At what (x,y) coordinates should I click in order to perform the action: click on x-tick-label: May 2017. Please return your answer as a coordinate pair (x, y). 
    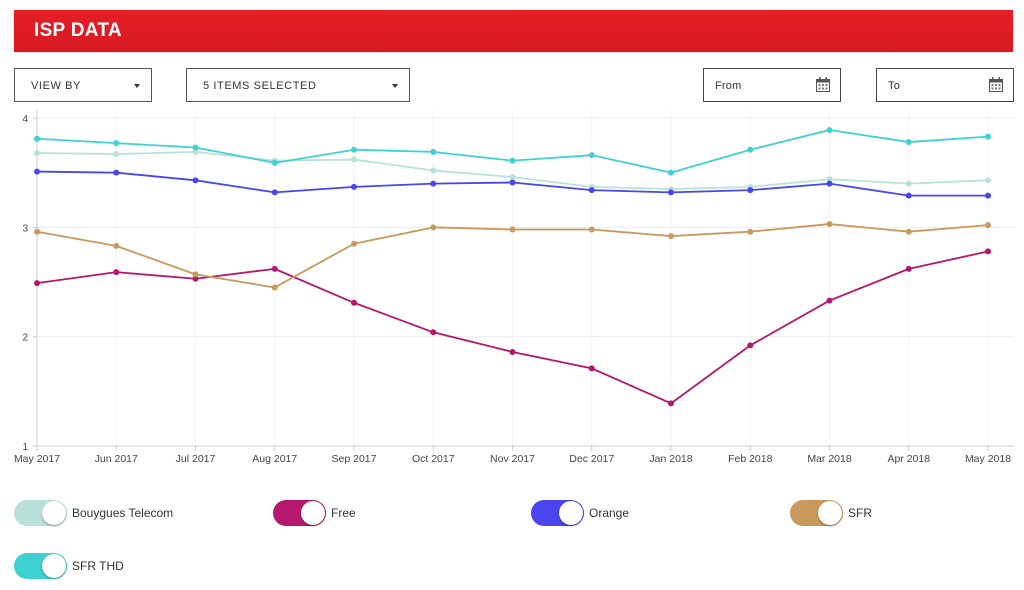
    Looking at the image, I should click on (37, 459).